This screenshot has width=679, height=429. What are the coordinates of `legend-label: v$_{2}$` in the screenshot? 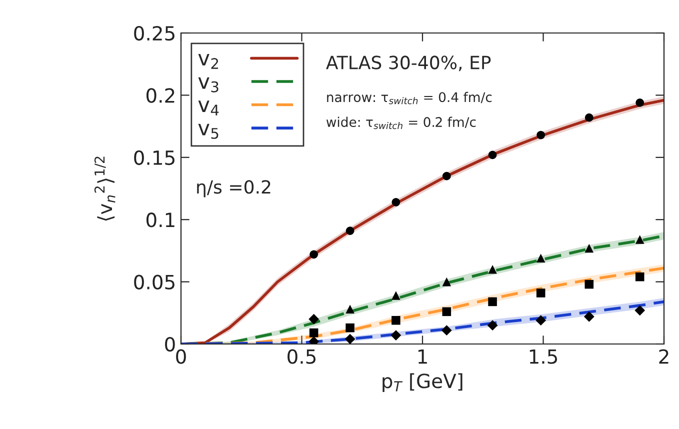 It's located at (208, 61).